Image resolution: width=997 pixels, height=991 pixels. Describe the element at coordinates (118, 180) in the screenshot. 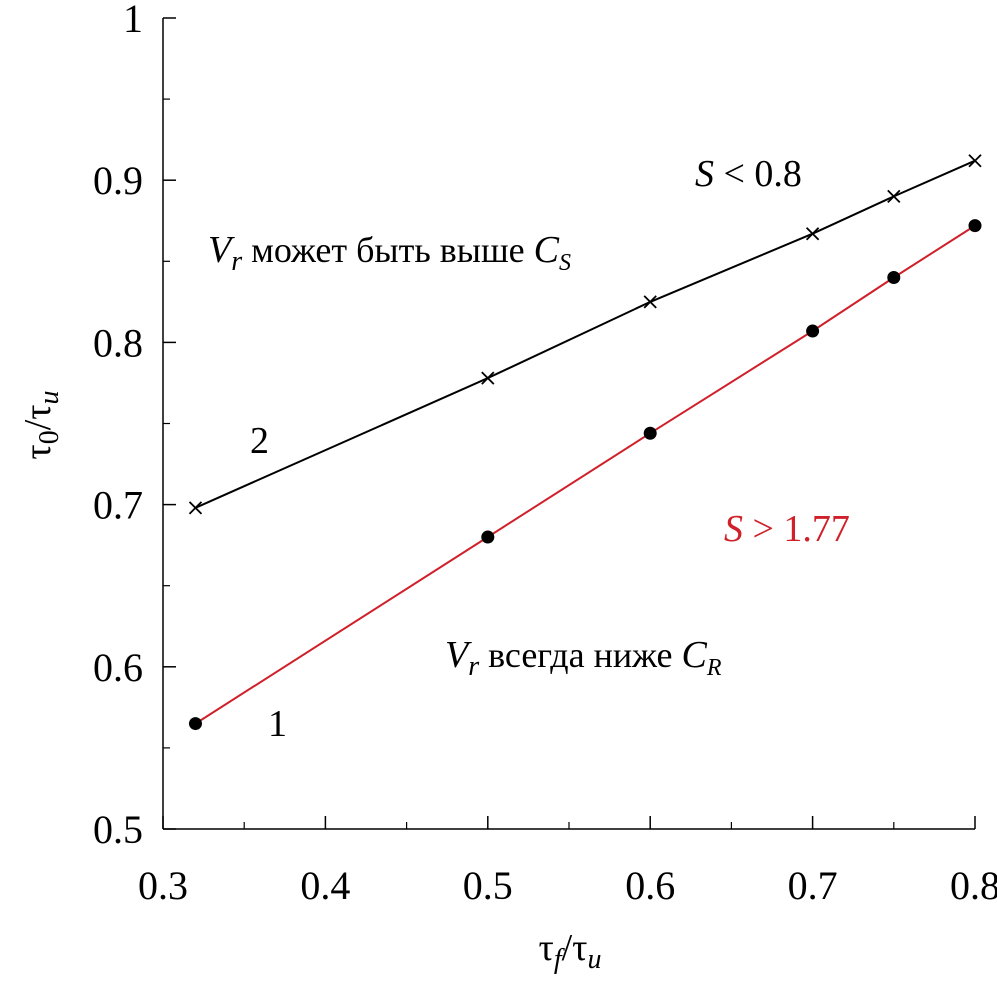

I see `y-tick-label: 0.9` at that location.